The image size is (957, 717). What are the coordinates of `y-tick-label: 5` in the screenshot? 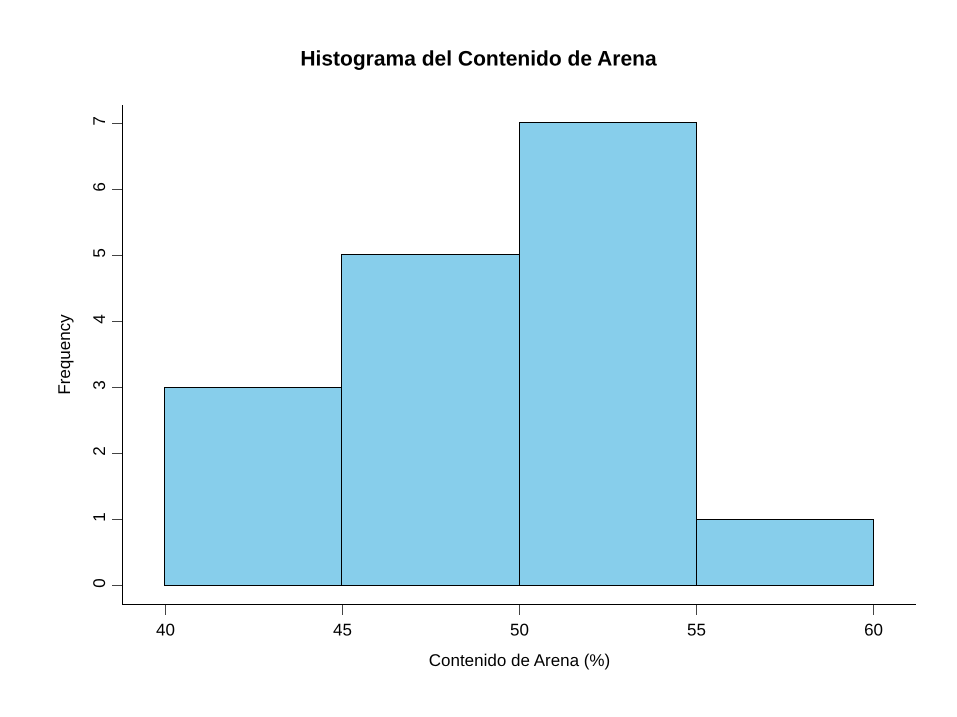 It's located at (100, 253).